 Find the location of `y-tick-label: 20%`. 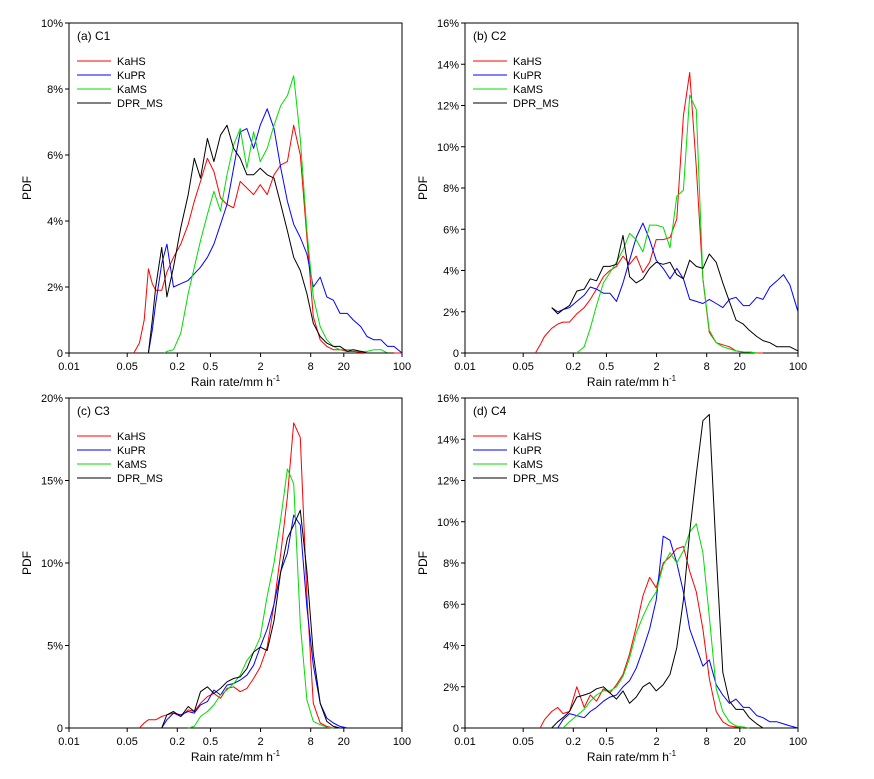

y-tick-label: 20% is located at coordinates (52, 399).